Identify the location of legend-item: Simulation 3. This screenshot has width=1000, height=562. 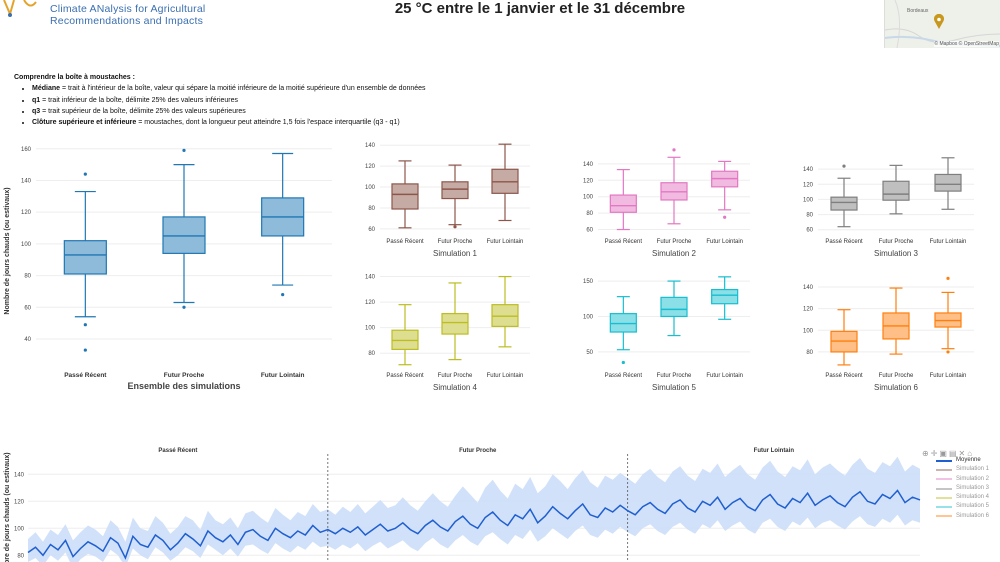
(962, 488).